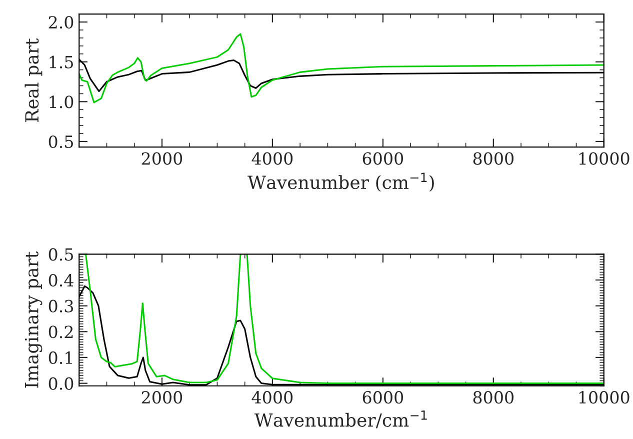  Describe the element at coordinates (33, 319) in the screenshot. I see `y-axis-title: Imaginary part` at that location.